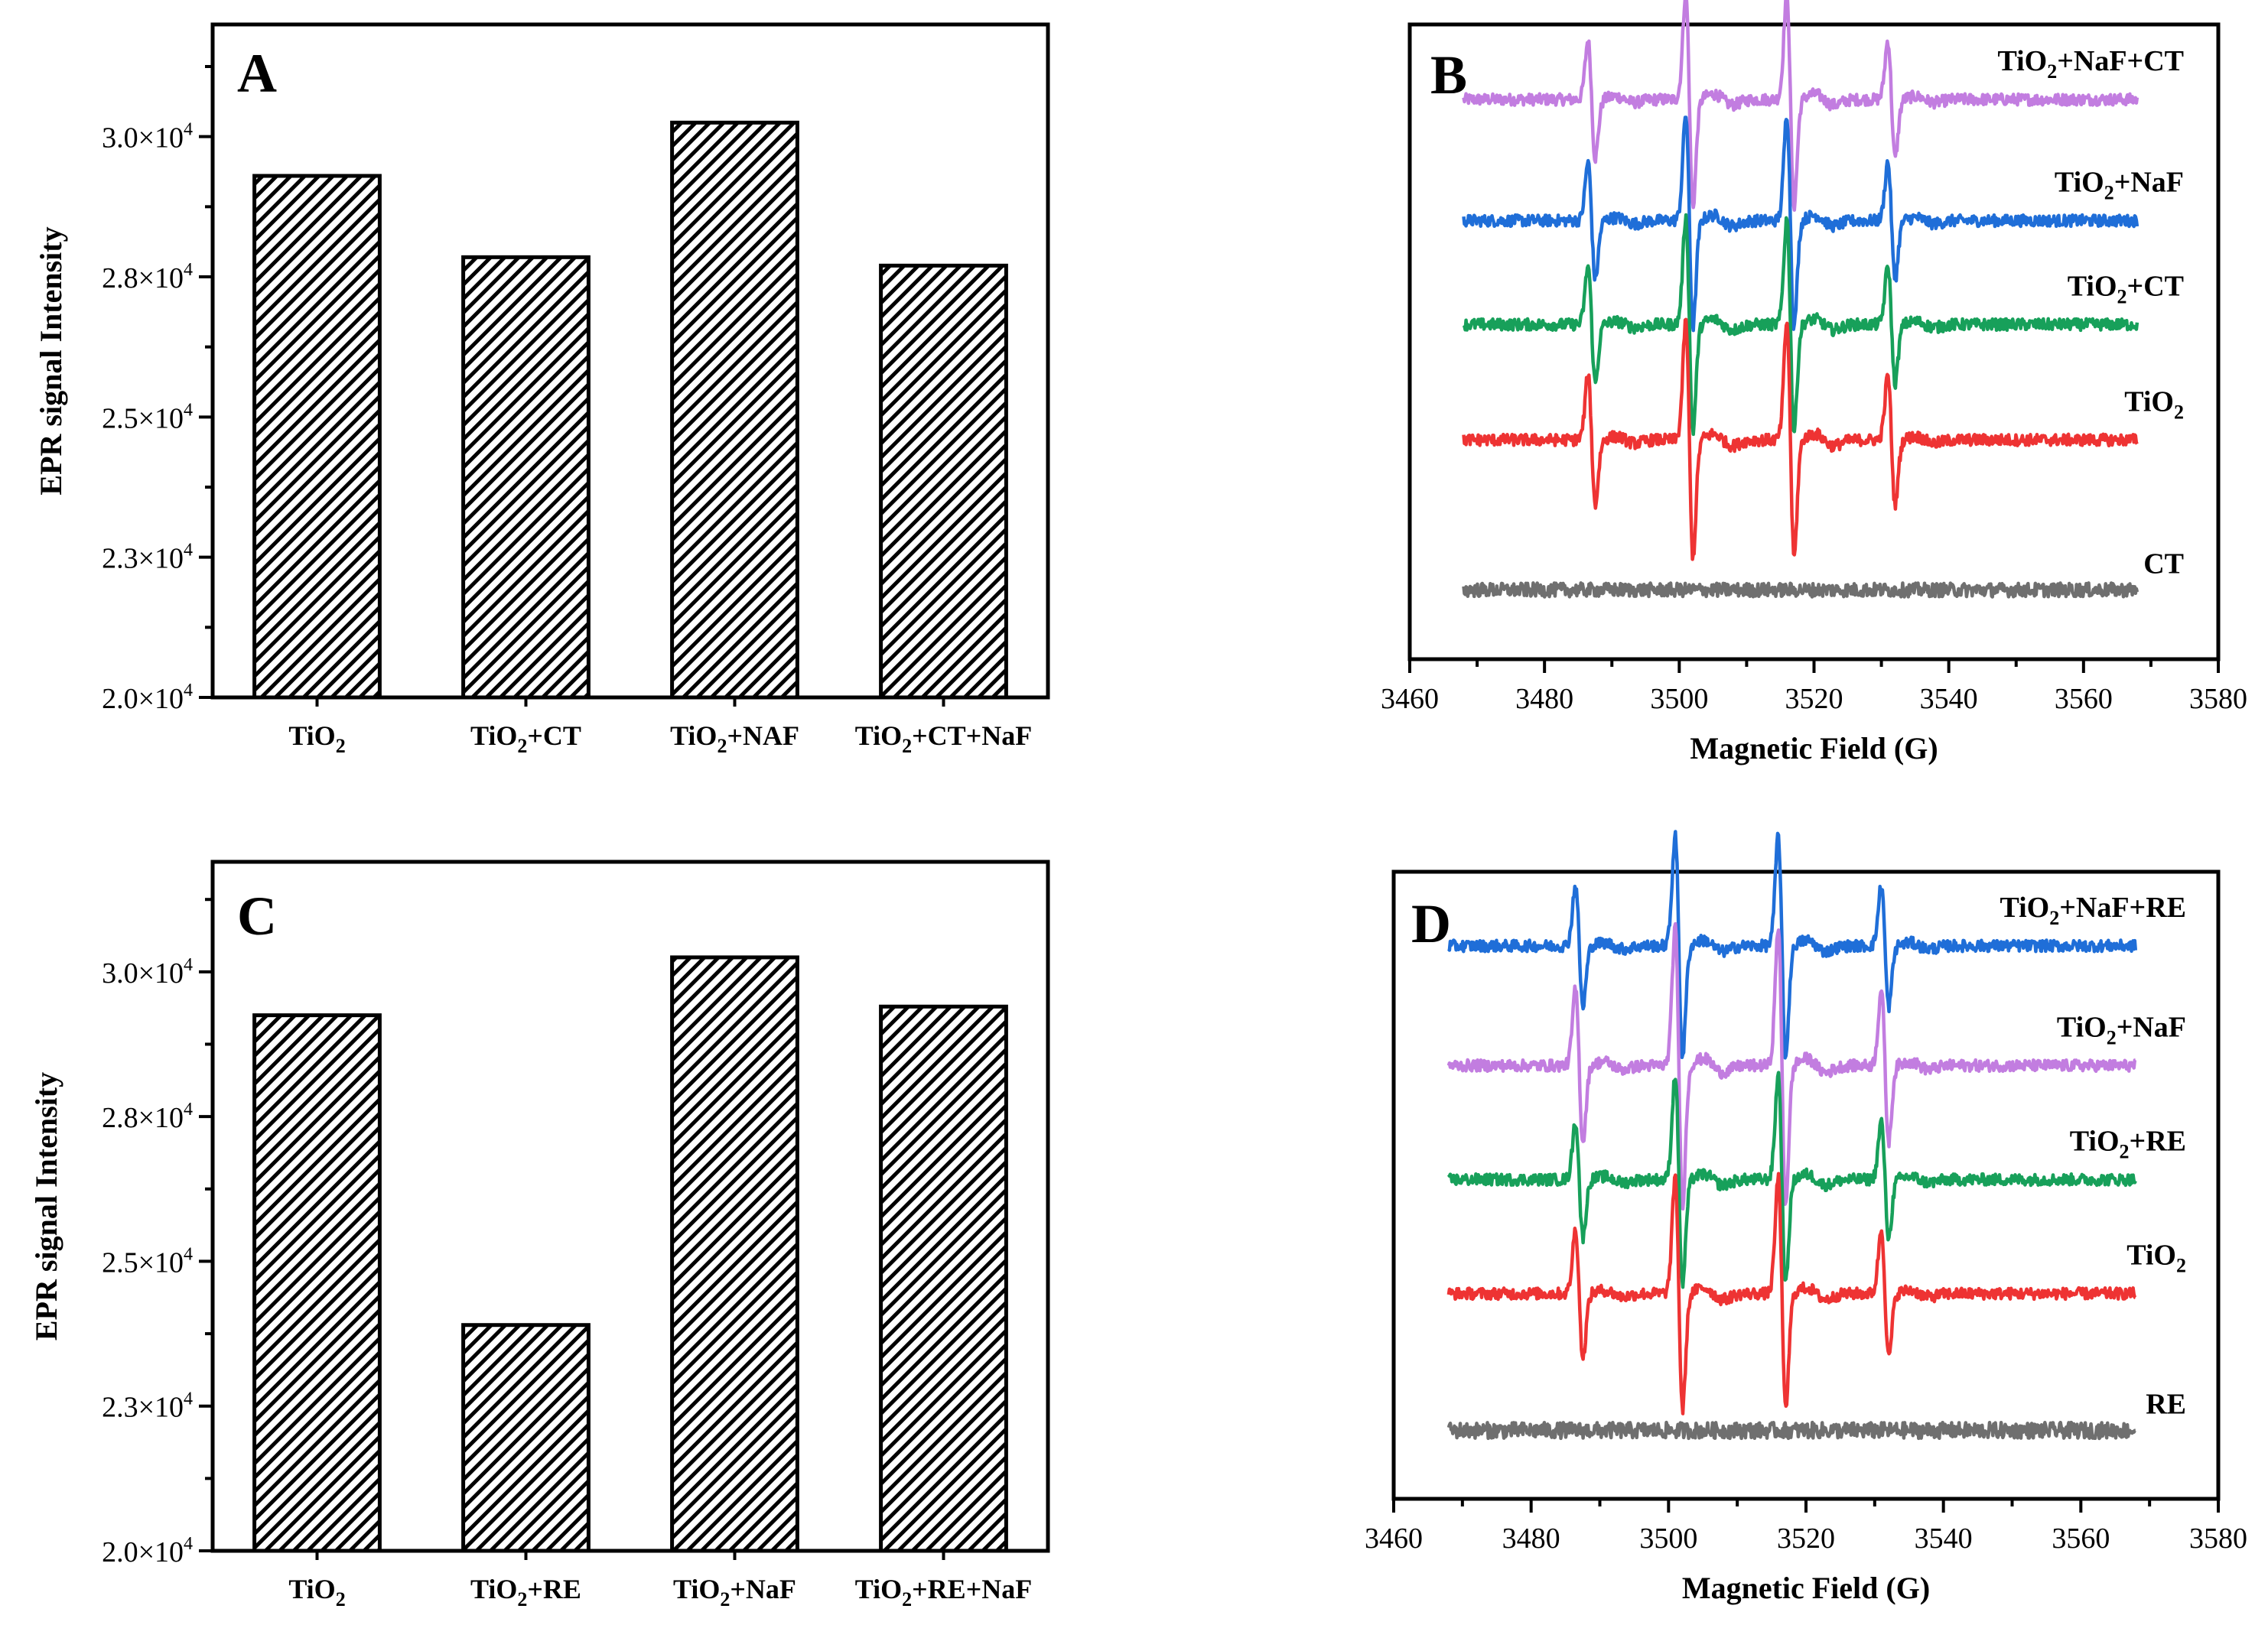  Describe the element at coordinates (943, 1592) in the screenshot. I see `x-tick-label: TiO2+RE+NaF` at that location.